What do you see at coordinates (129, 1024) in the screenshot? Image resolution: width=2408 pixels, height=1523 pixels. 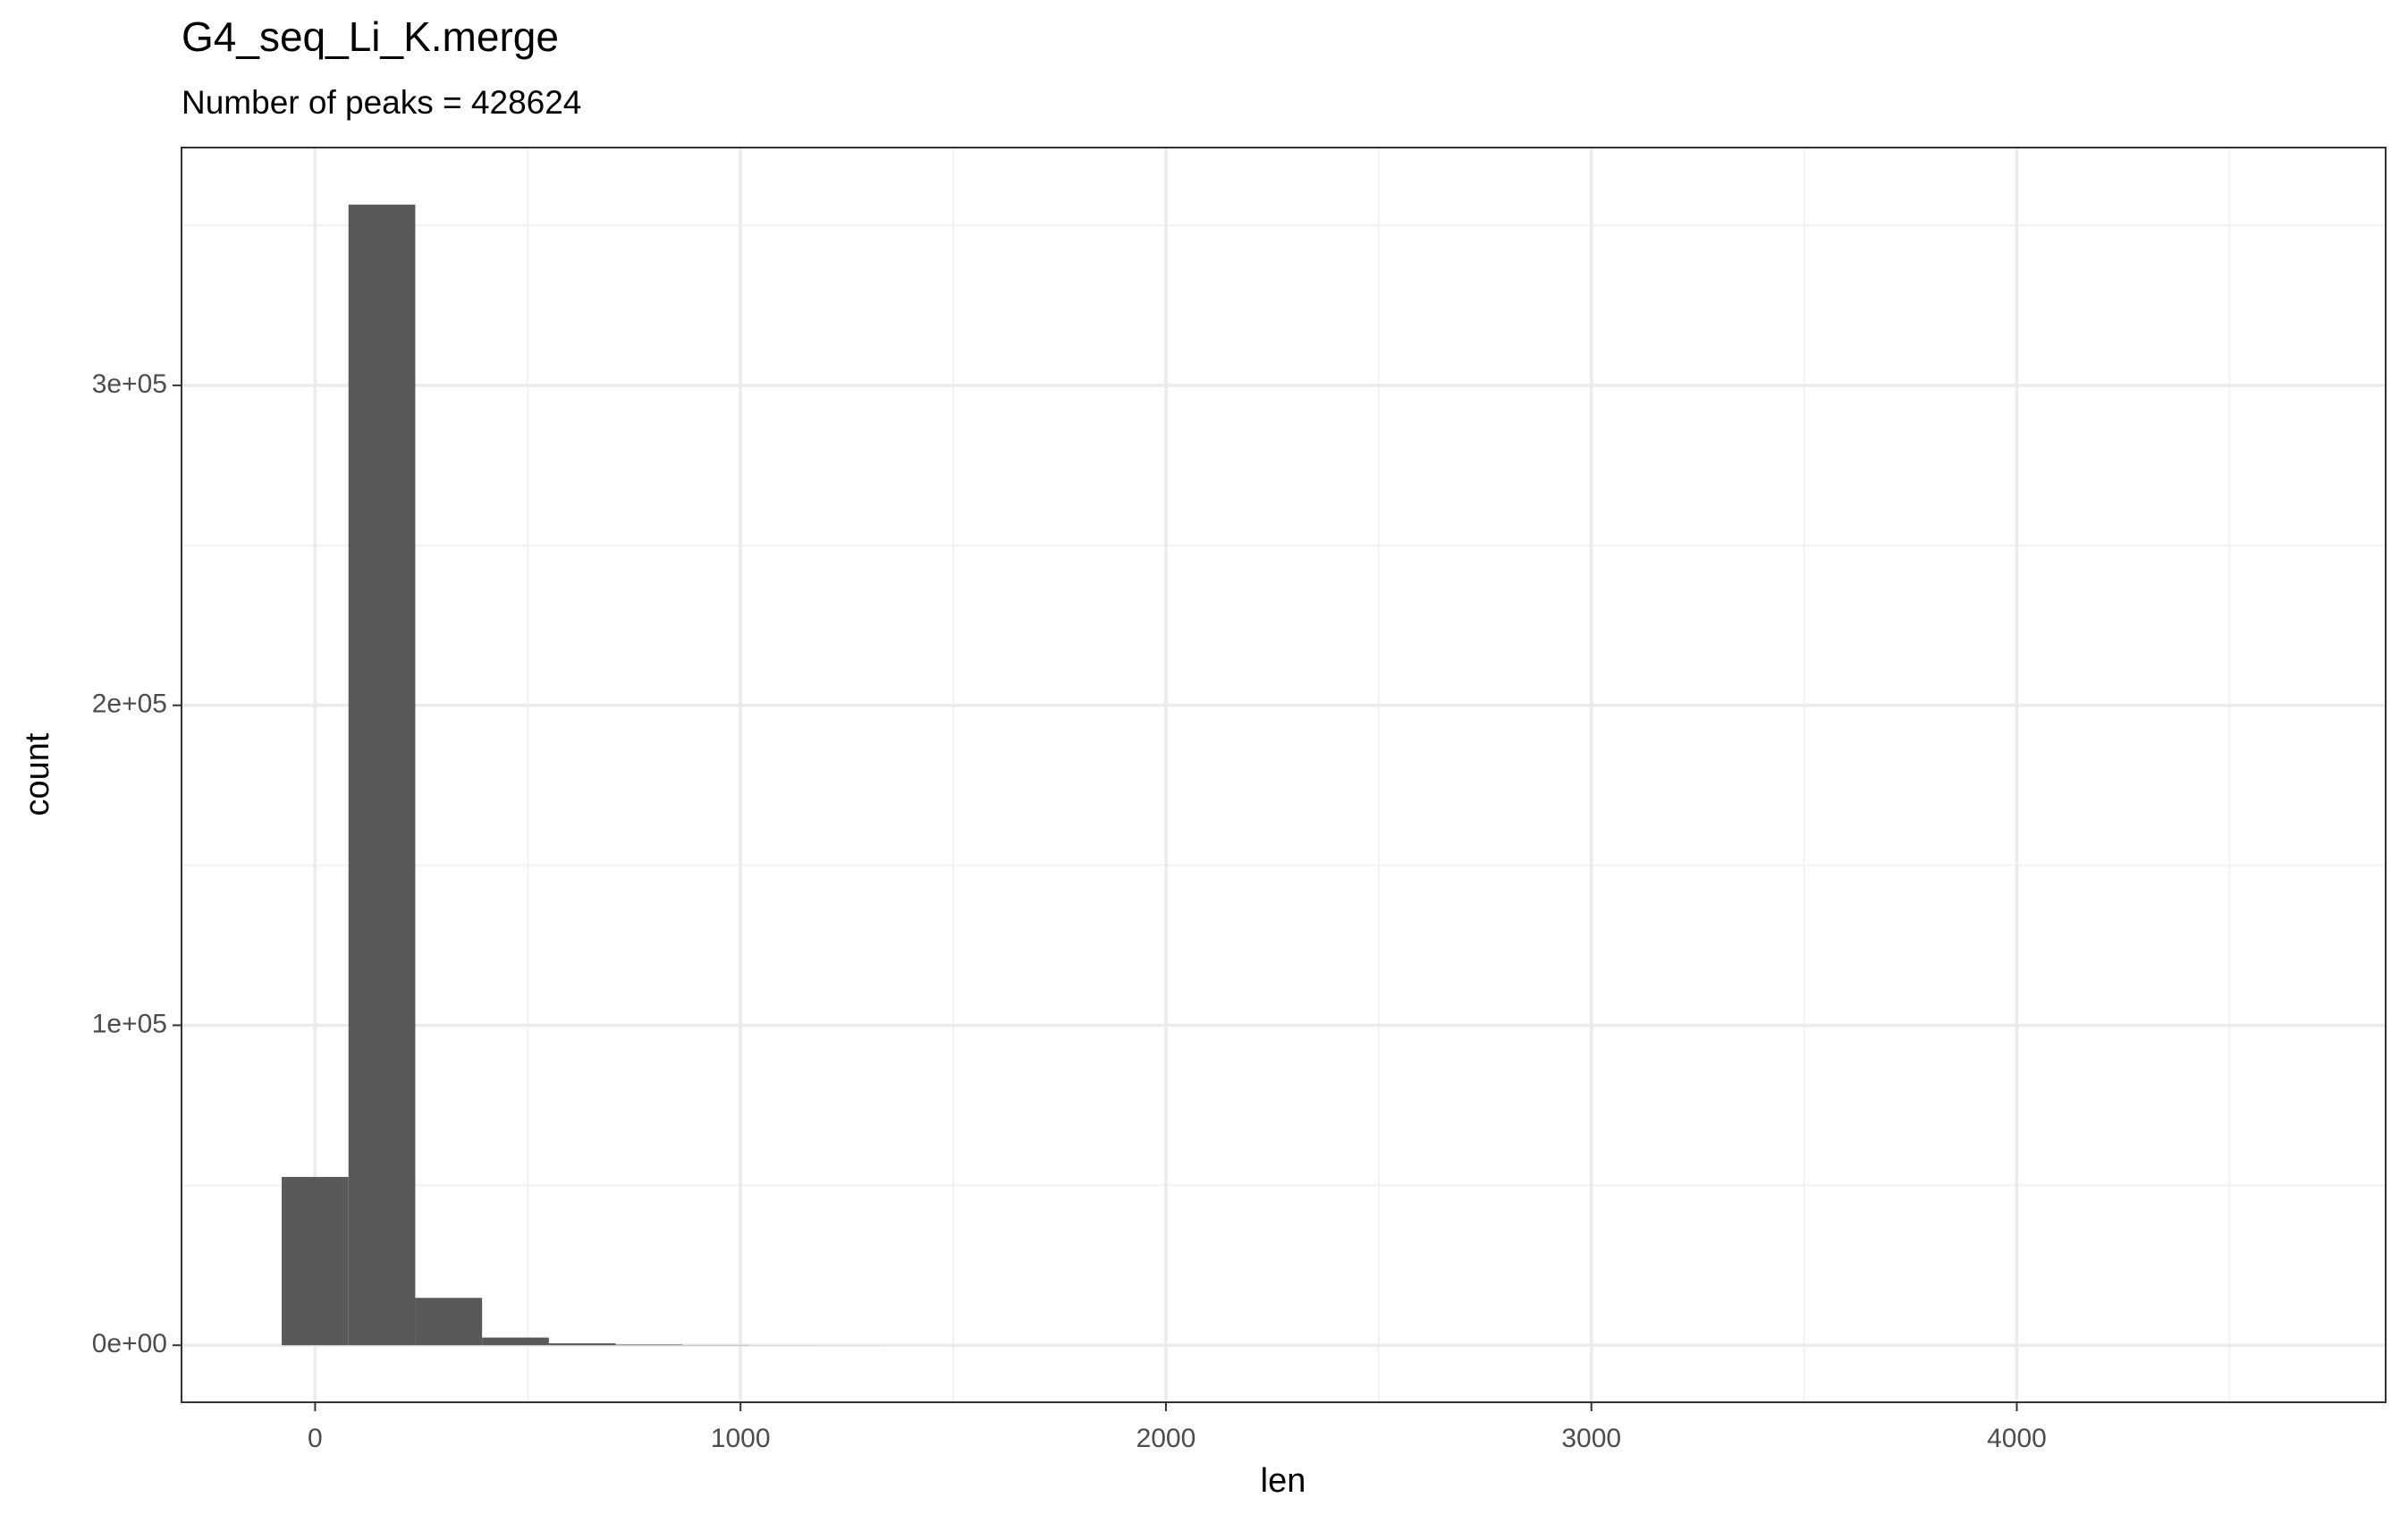 I see `y-tick-label: 1e+05` at bounding box center [129, 1024].